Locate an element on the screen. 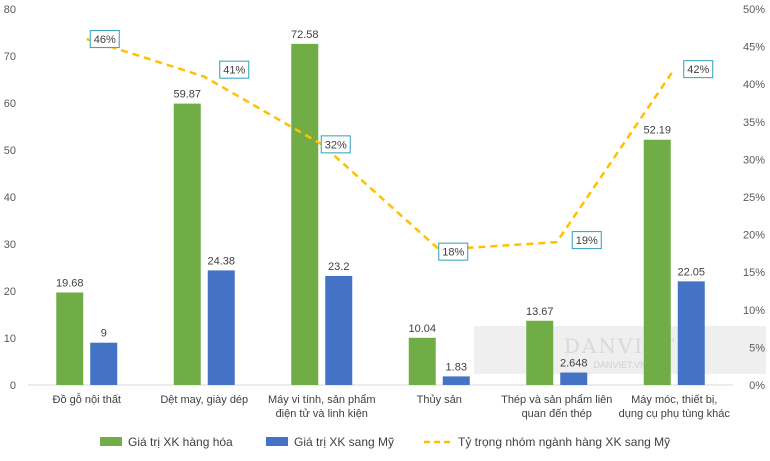 The width and height of the screenshot is (770, 461). category-label-line: quan đến thép is located at coordinates (557, 414).